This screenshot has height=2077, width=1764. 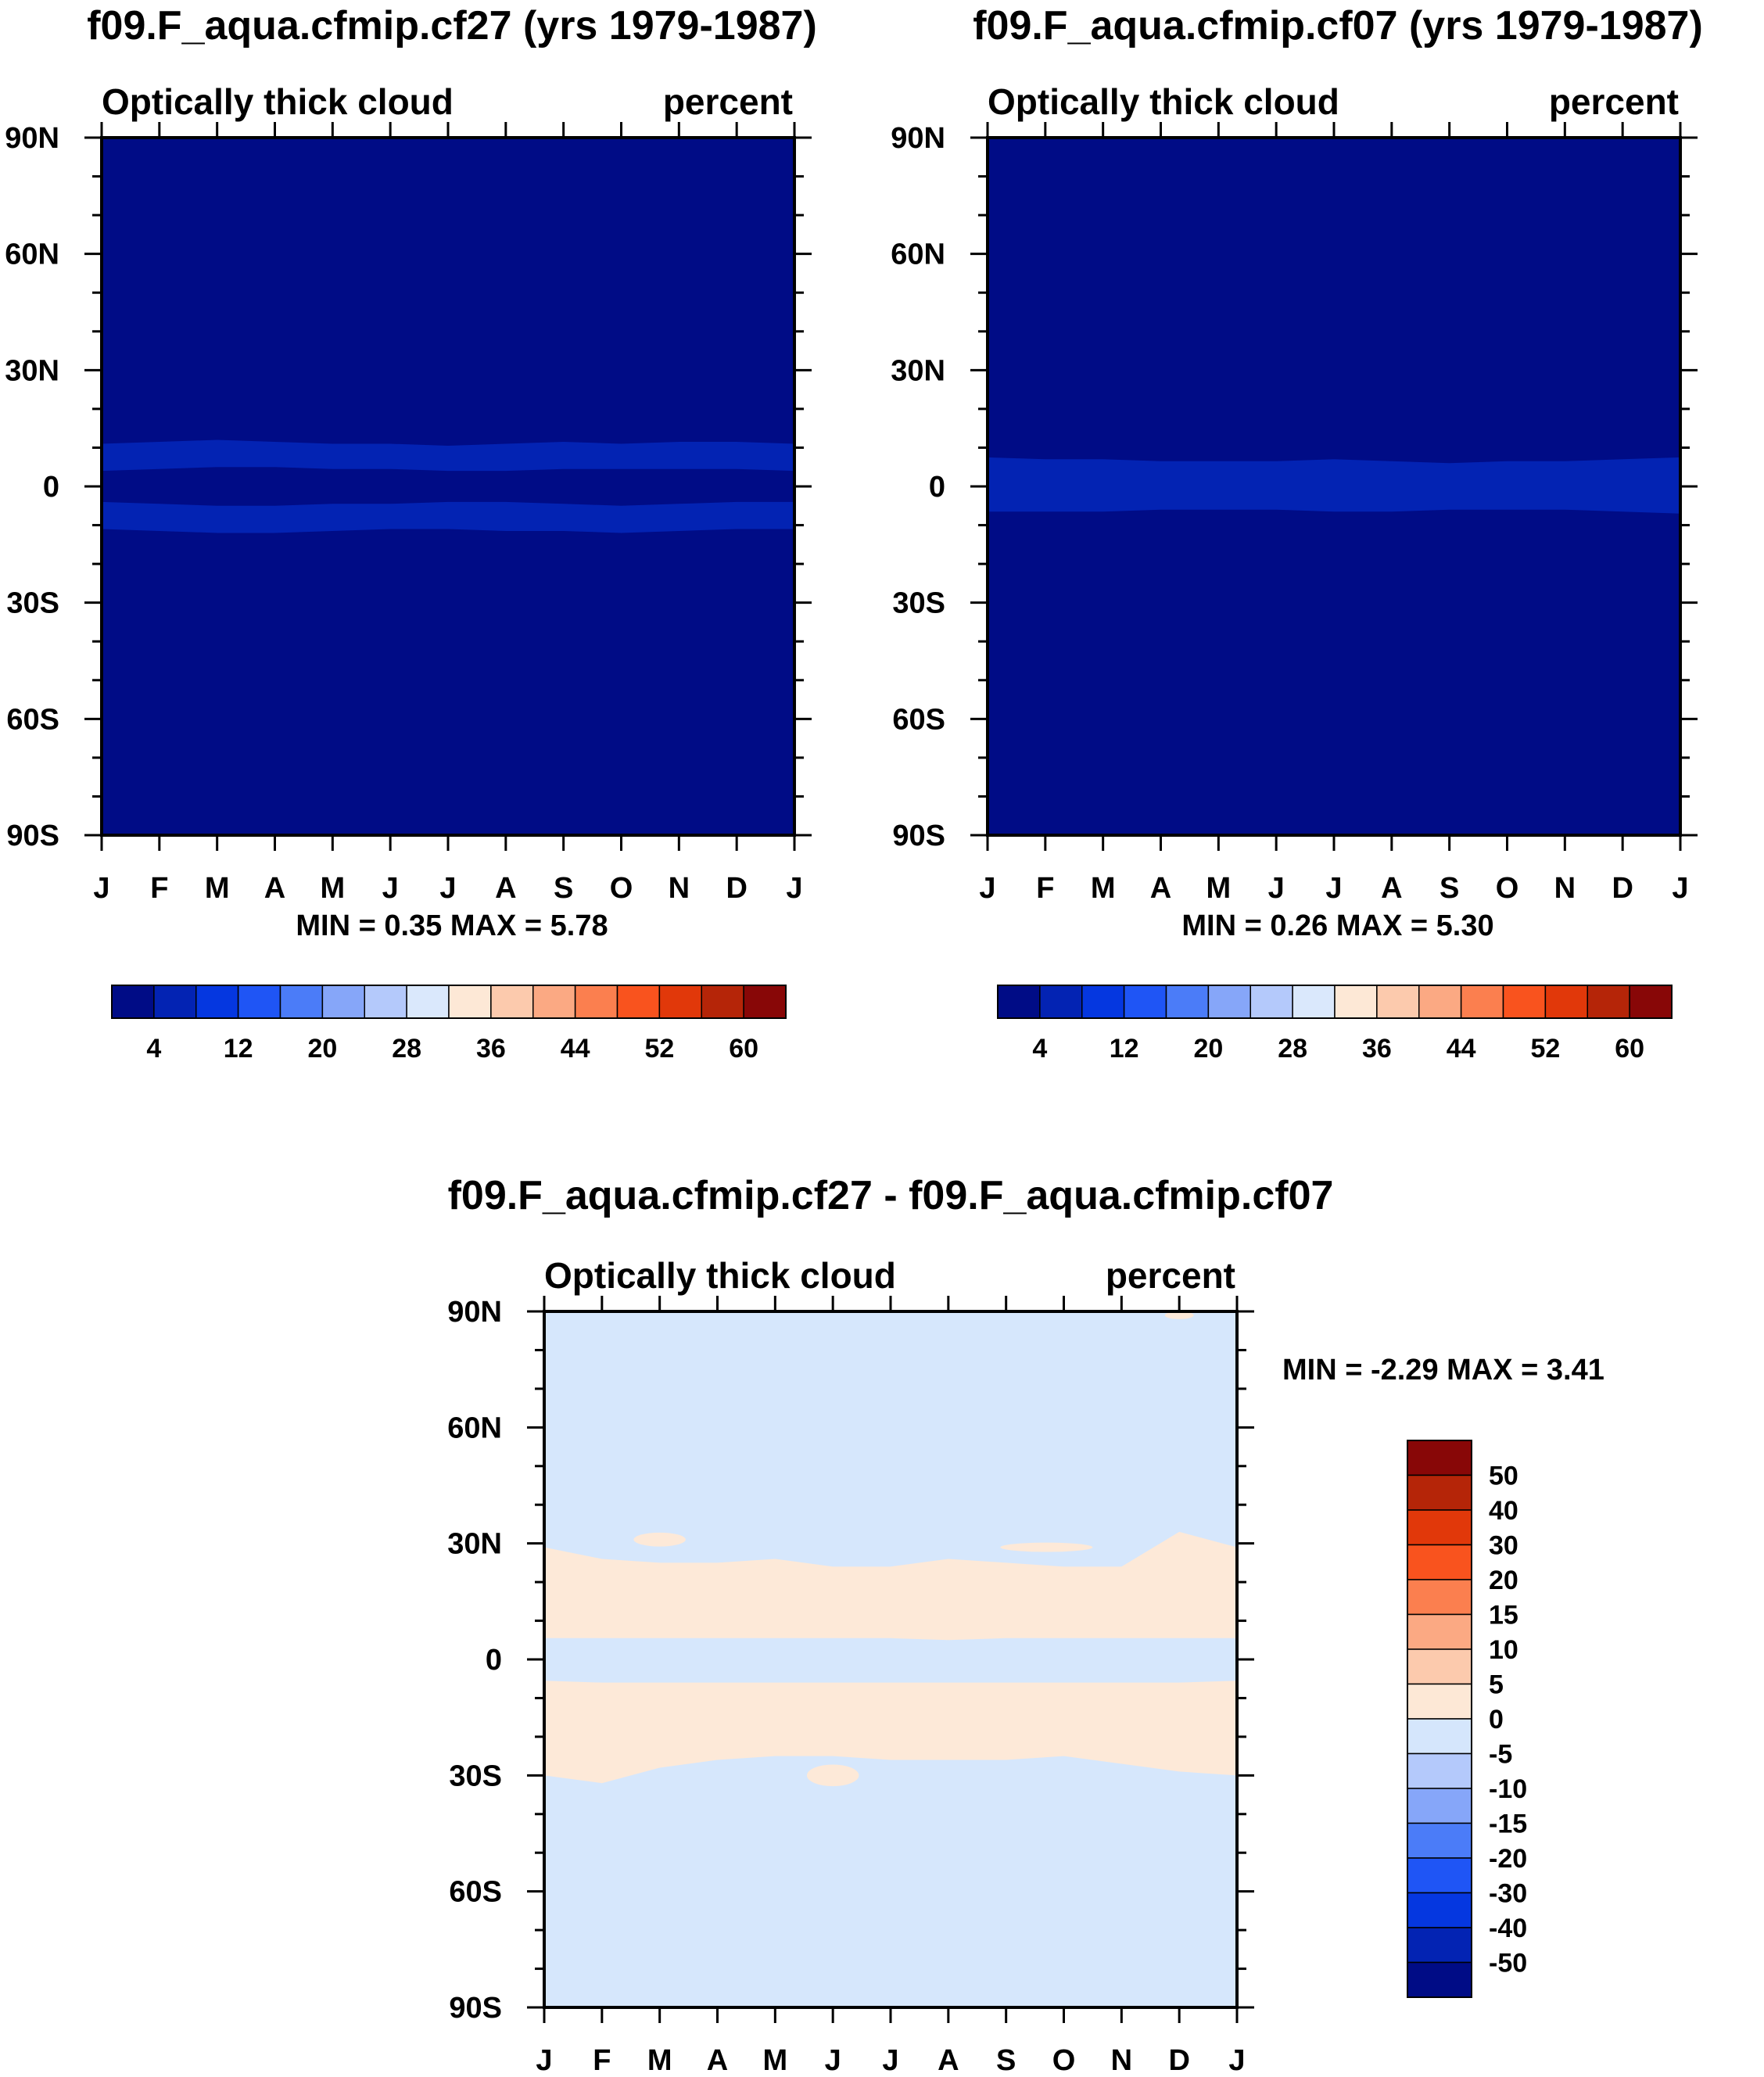 I want to click on colorbar-label: 20, so click(x=322, y=1049).